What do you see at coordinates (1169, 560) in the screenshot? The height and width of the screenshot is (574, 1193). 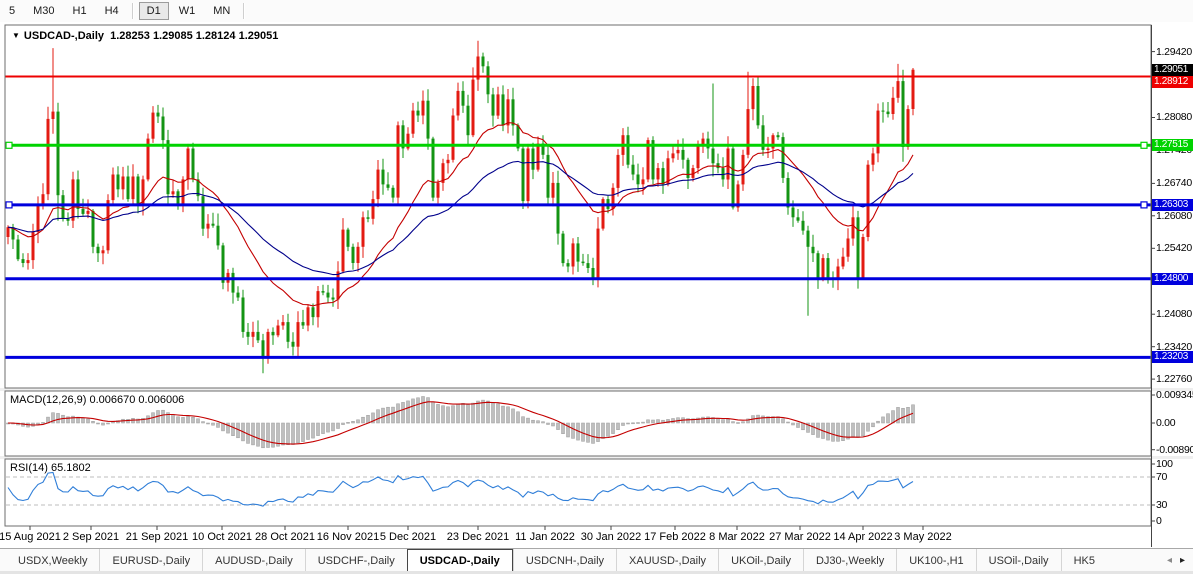 I see `tab-scroll-left-icon: ◂` at bounding box center [1169, 560].